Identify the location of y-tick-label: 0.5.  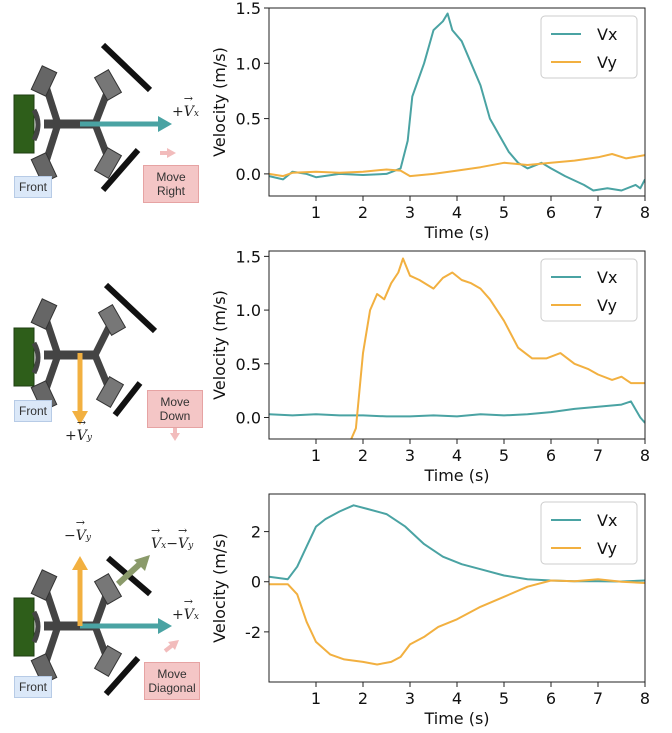
(248, 364).